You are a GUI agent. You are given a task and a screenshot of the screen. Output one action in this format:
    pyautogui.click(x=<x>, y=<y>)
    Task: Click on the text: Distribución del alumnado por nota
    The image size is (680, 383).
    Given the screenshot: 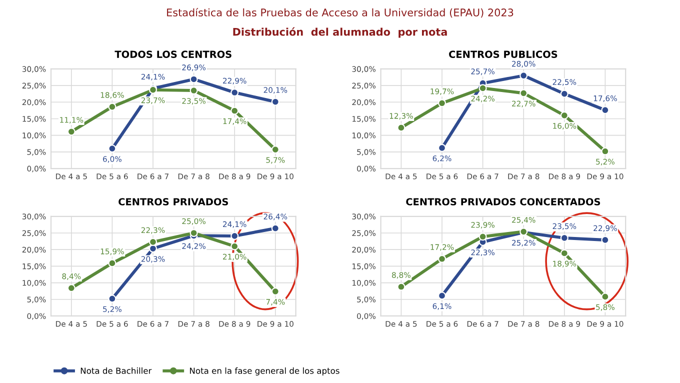 What is the action you would take?
    pyautogui.click(x=340, y=32)
    